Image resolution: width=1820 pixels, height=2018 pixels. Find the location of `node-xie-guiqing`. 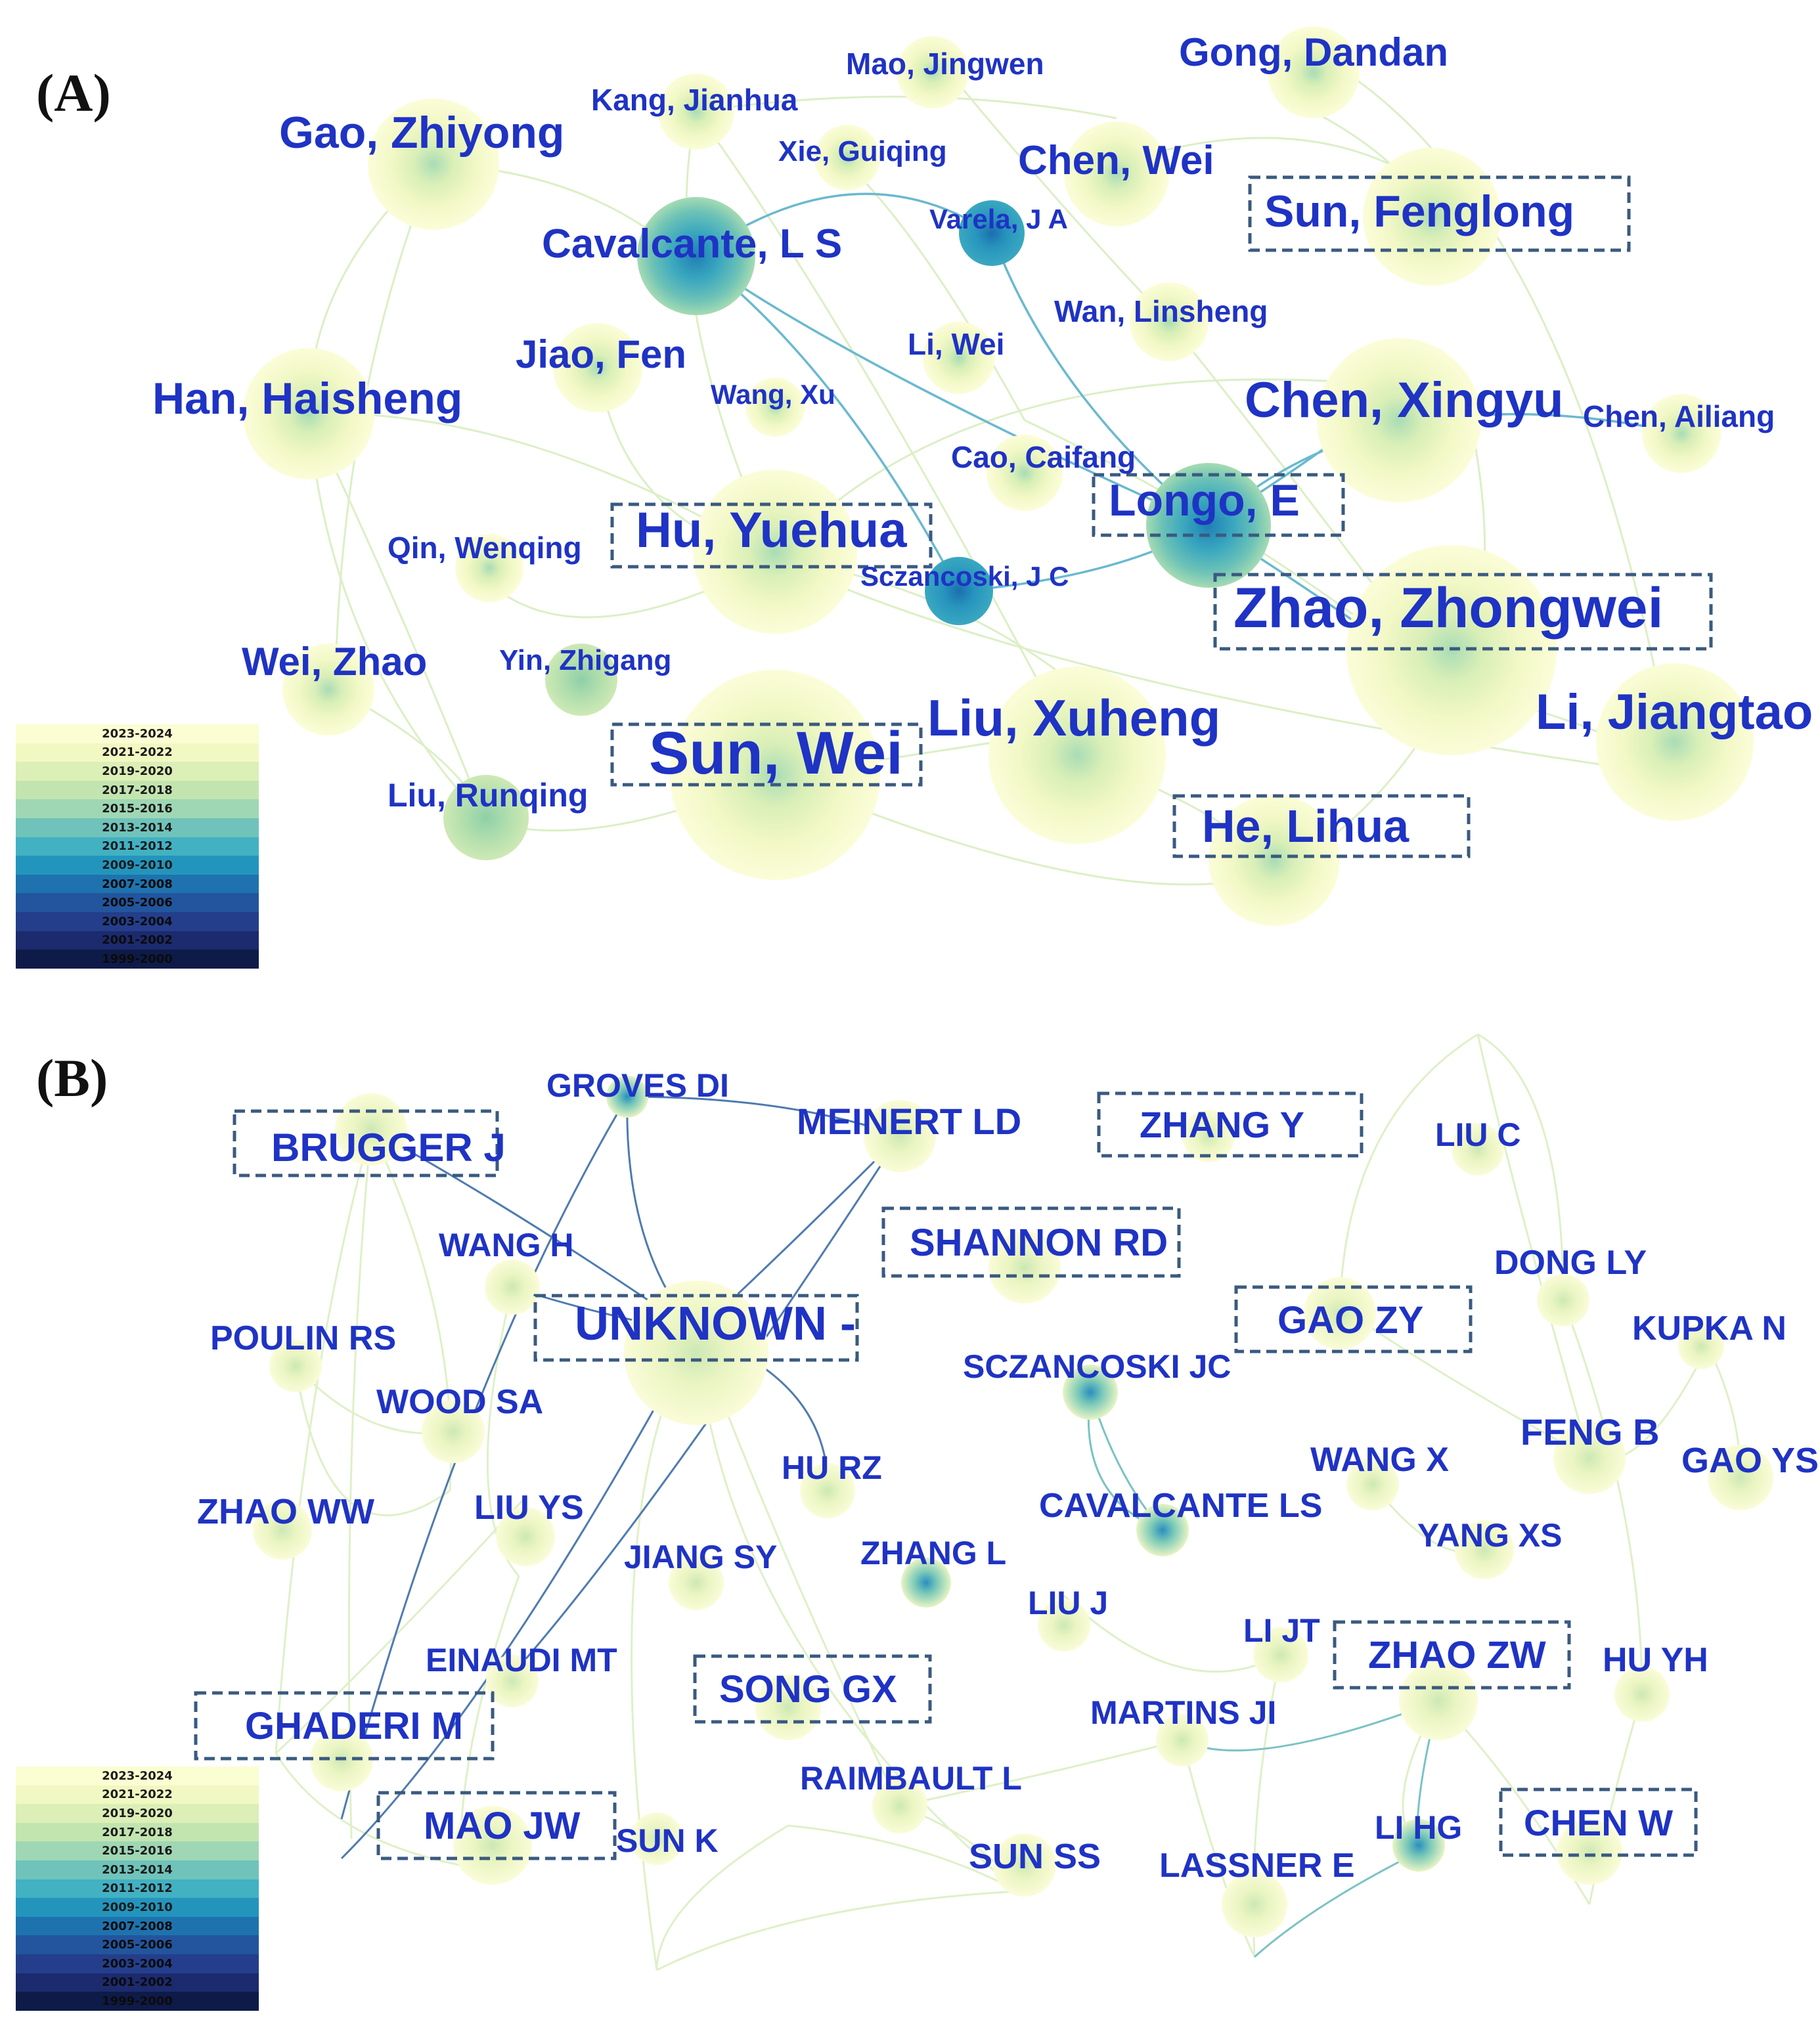

node-xie-guiqing is located at coordinates (847, 157).